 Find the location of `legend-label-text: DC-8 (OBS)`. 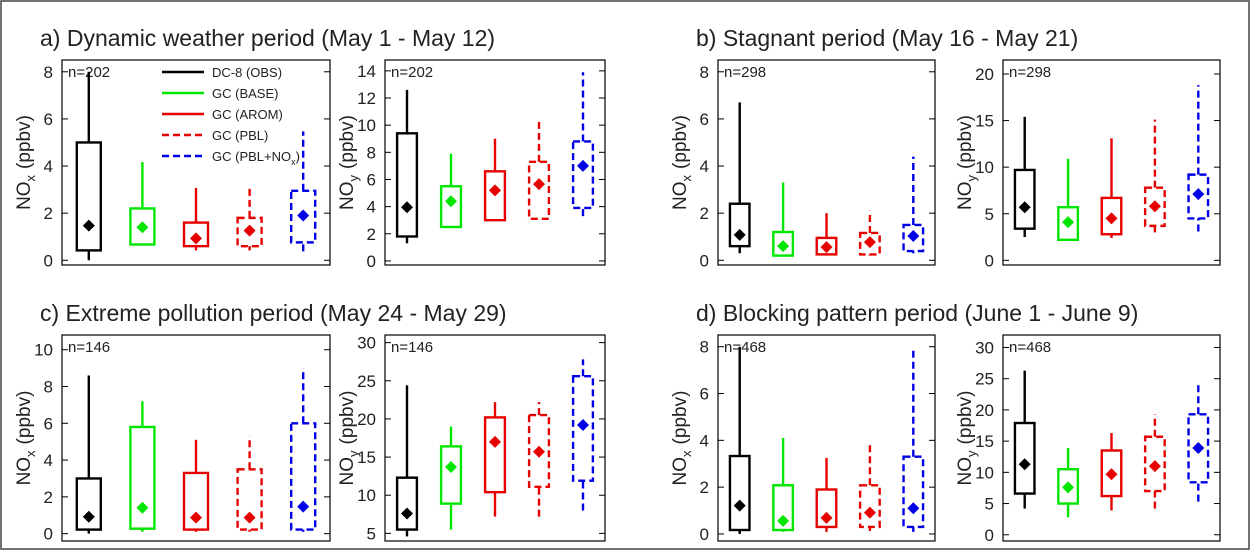

legend-label-text: DC-8 (OBS) is located at coordinates (247, 72).